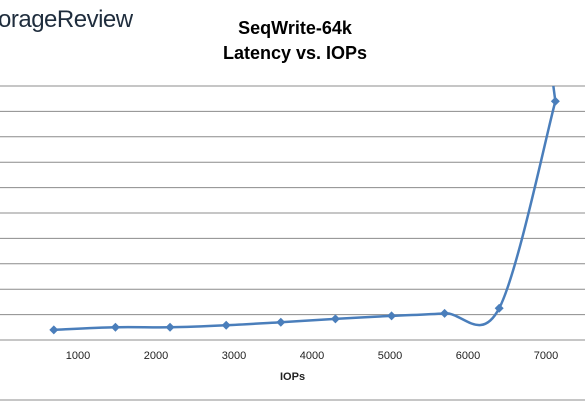 The height and width of the screenshot is (402, 585). Describe the element at coordinates (546, 356) in the screenshot. I see `x-tick-label: 7000` at that location.